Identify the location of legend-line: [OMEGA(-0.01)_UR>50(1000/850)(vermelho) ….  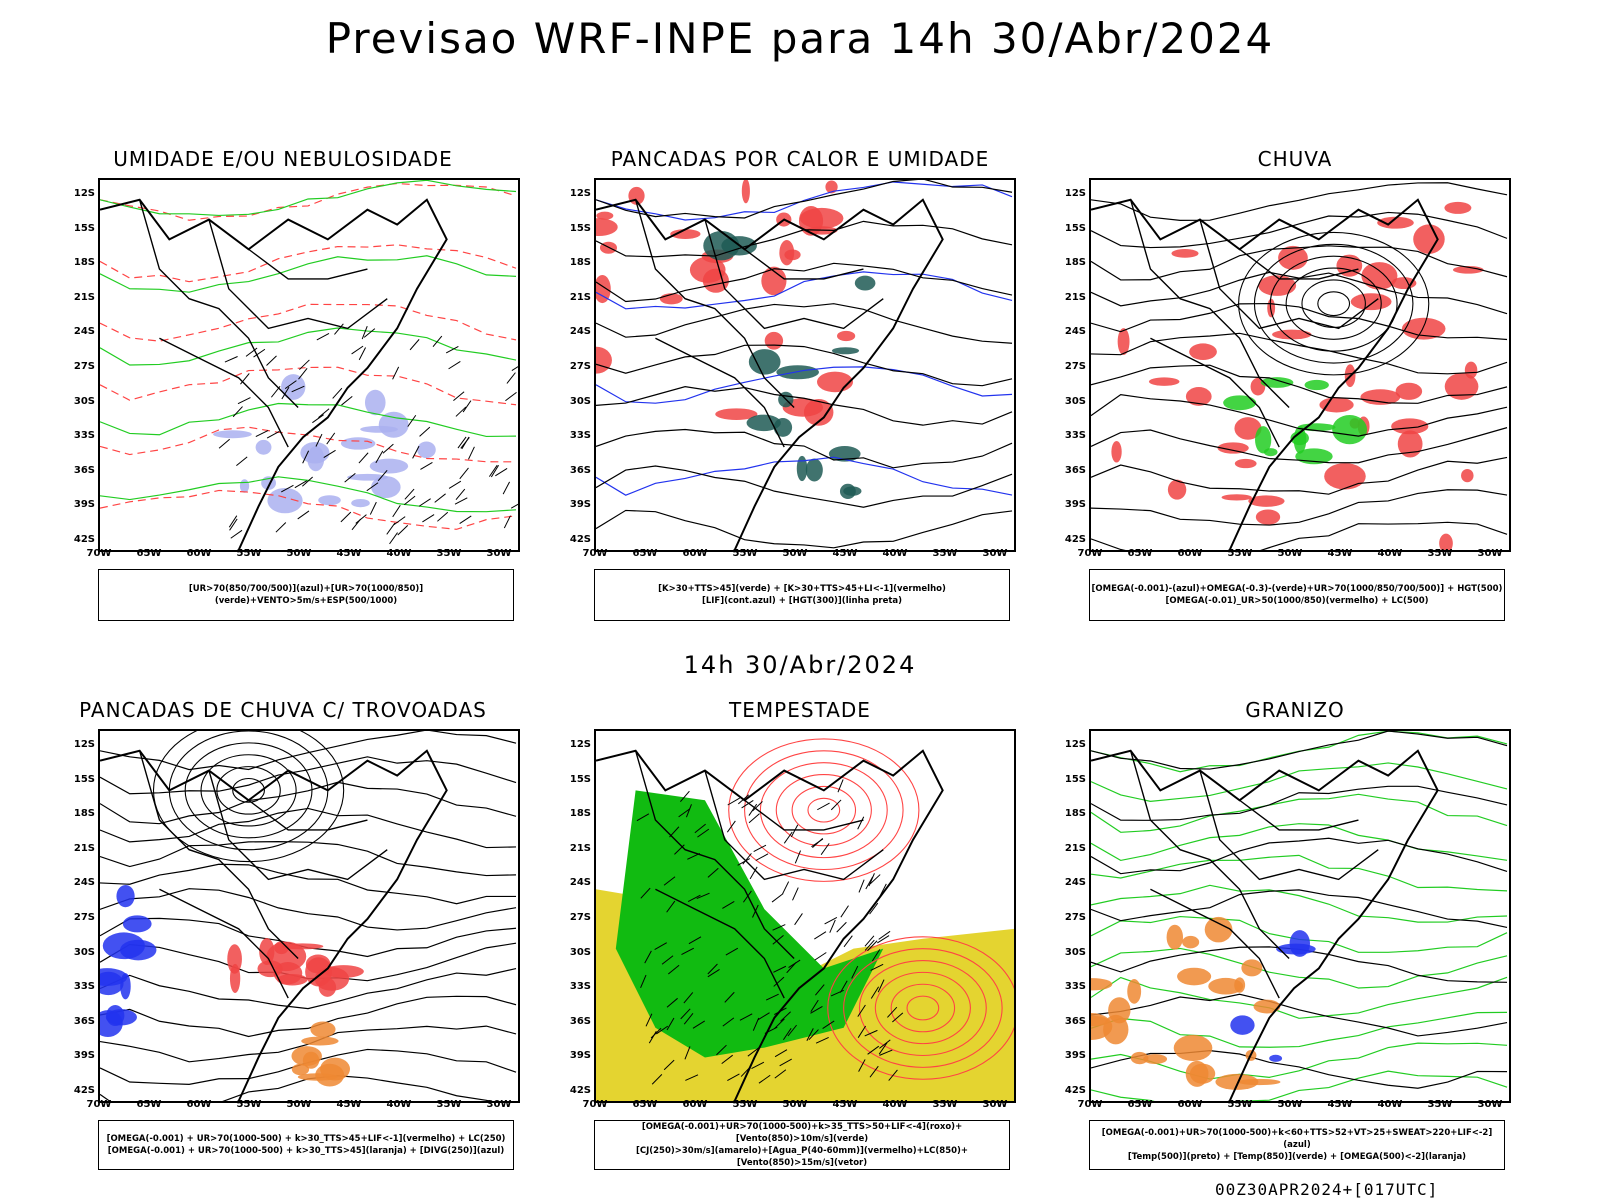
(1297, 601).